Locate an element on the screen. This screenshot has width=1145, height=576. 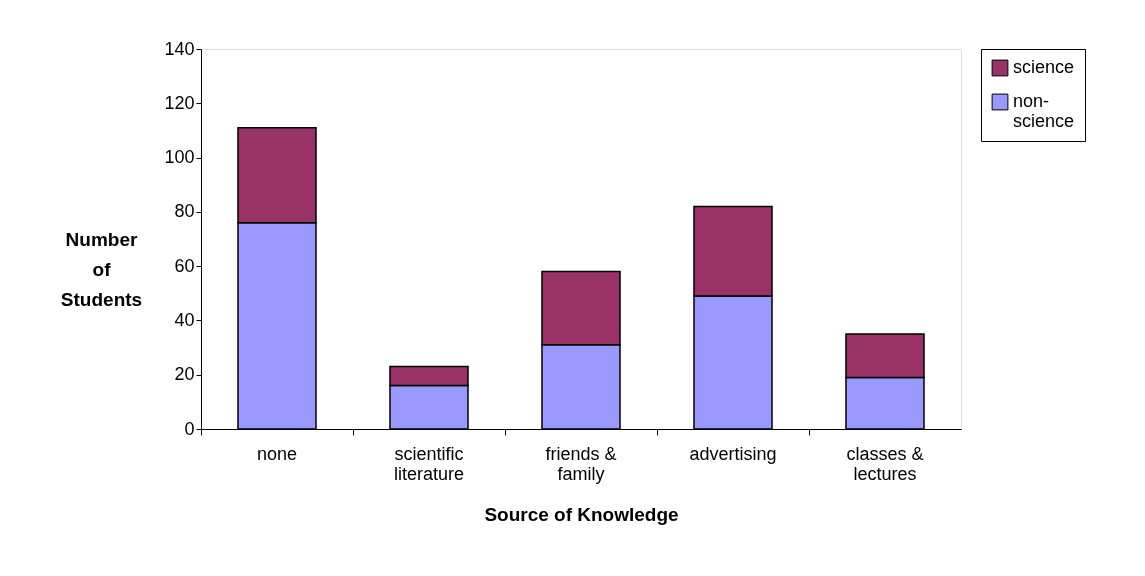
legend-label: science is located at coordinates (1044, 67).